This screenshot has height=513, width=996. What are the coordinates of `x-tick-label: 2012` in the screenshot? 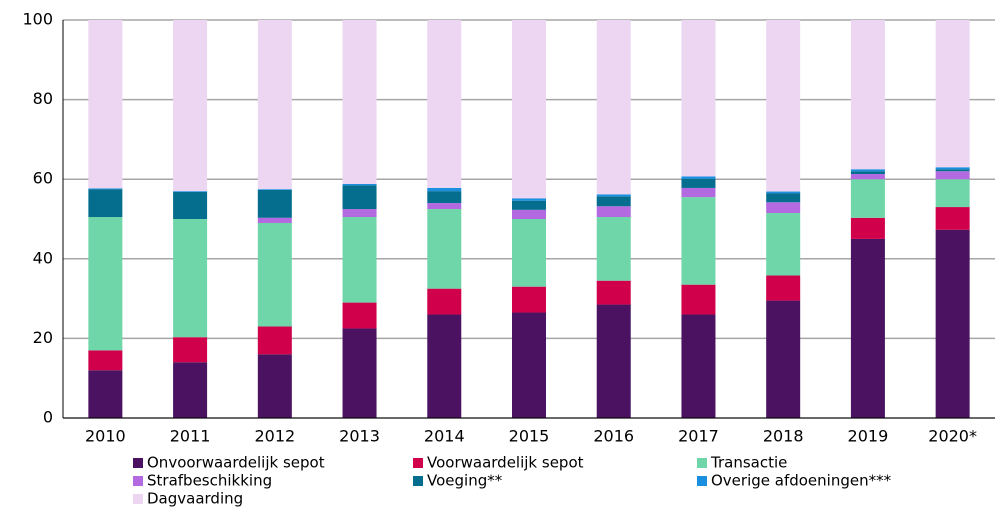 It's located at (274, 436).